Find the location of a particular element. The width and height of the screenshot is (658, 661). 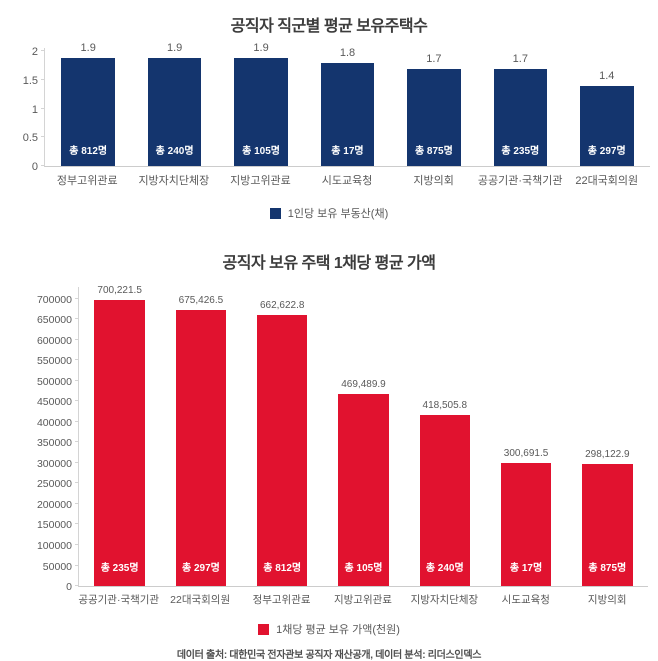

y-axis-tick-label: 100000 is located at coordinates (54, 546).